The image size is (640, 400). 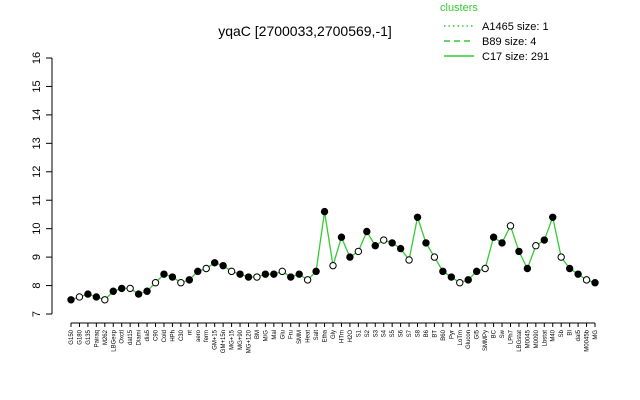 What do you see at coordinates (486, 340) in the screenshot?
I see `x-tick-label: SMMPy` at bounding box center [486, 340].